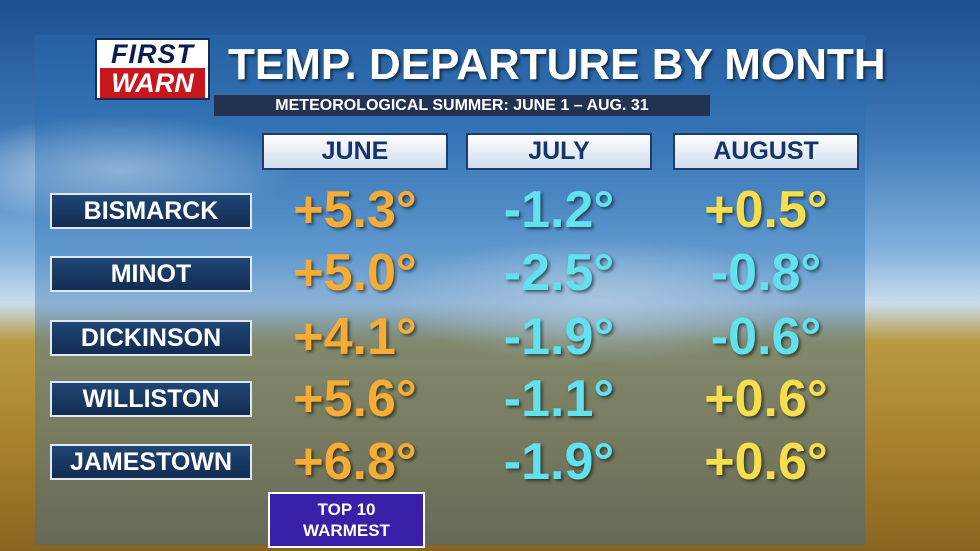 The image size is (980, 551). What do you see at coordinates (766, 337) in the screenshot?
I see `cell: -0.6°` at bounding box center [766, 337].